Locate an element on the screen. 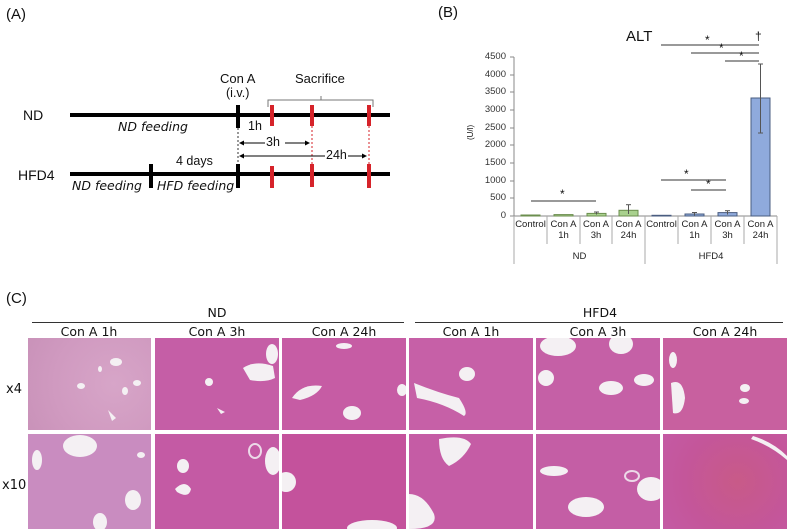 This screenshot has height=529, width=789. cat-nd-control: Control is located at coordinates (530, 224).